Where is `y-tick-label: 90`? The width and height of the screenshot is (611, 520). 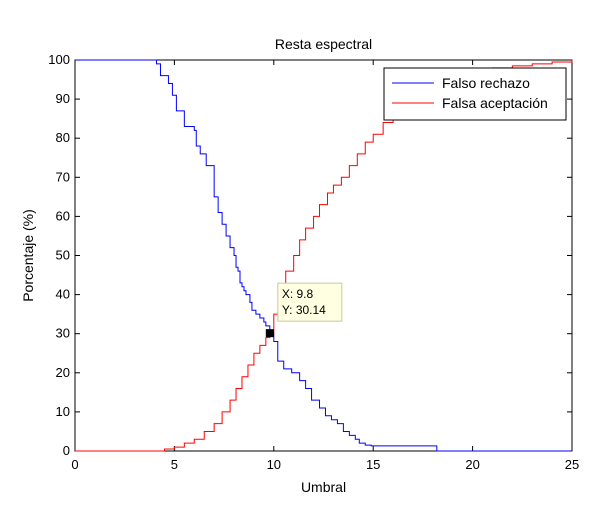 y-tick-label: 90 is located at coordinates (63, 98).